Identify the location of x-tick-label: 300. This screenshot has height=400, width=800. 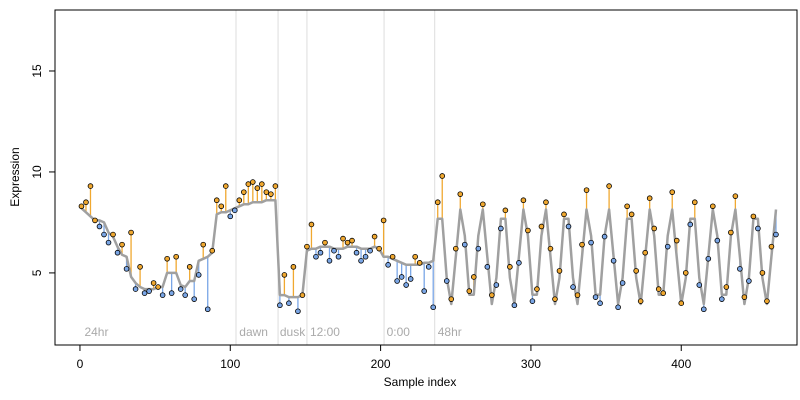
(531, 364).